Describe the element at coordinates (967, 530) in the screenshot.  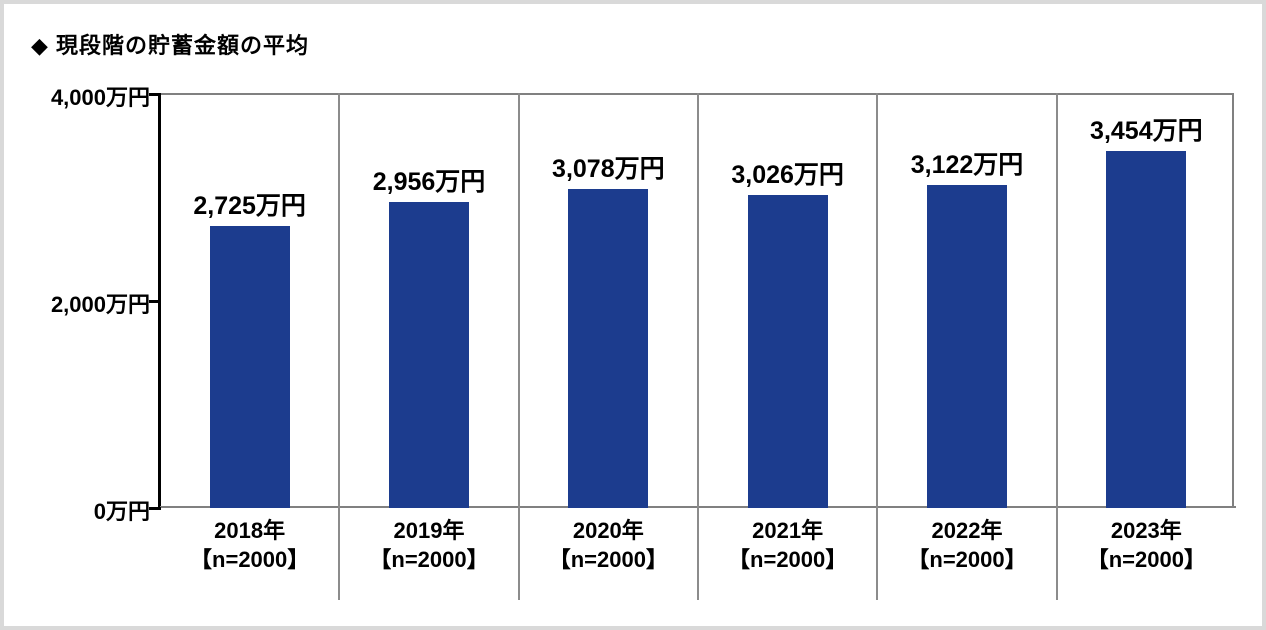
I see `x-axis-label-year: 2022年` at that location.